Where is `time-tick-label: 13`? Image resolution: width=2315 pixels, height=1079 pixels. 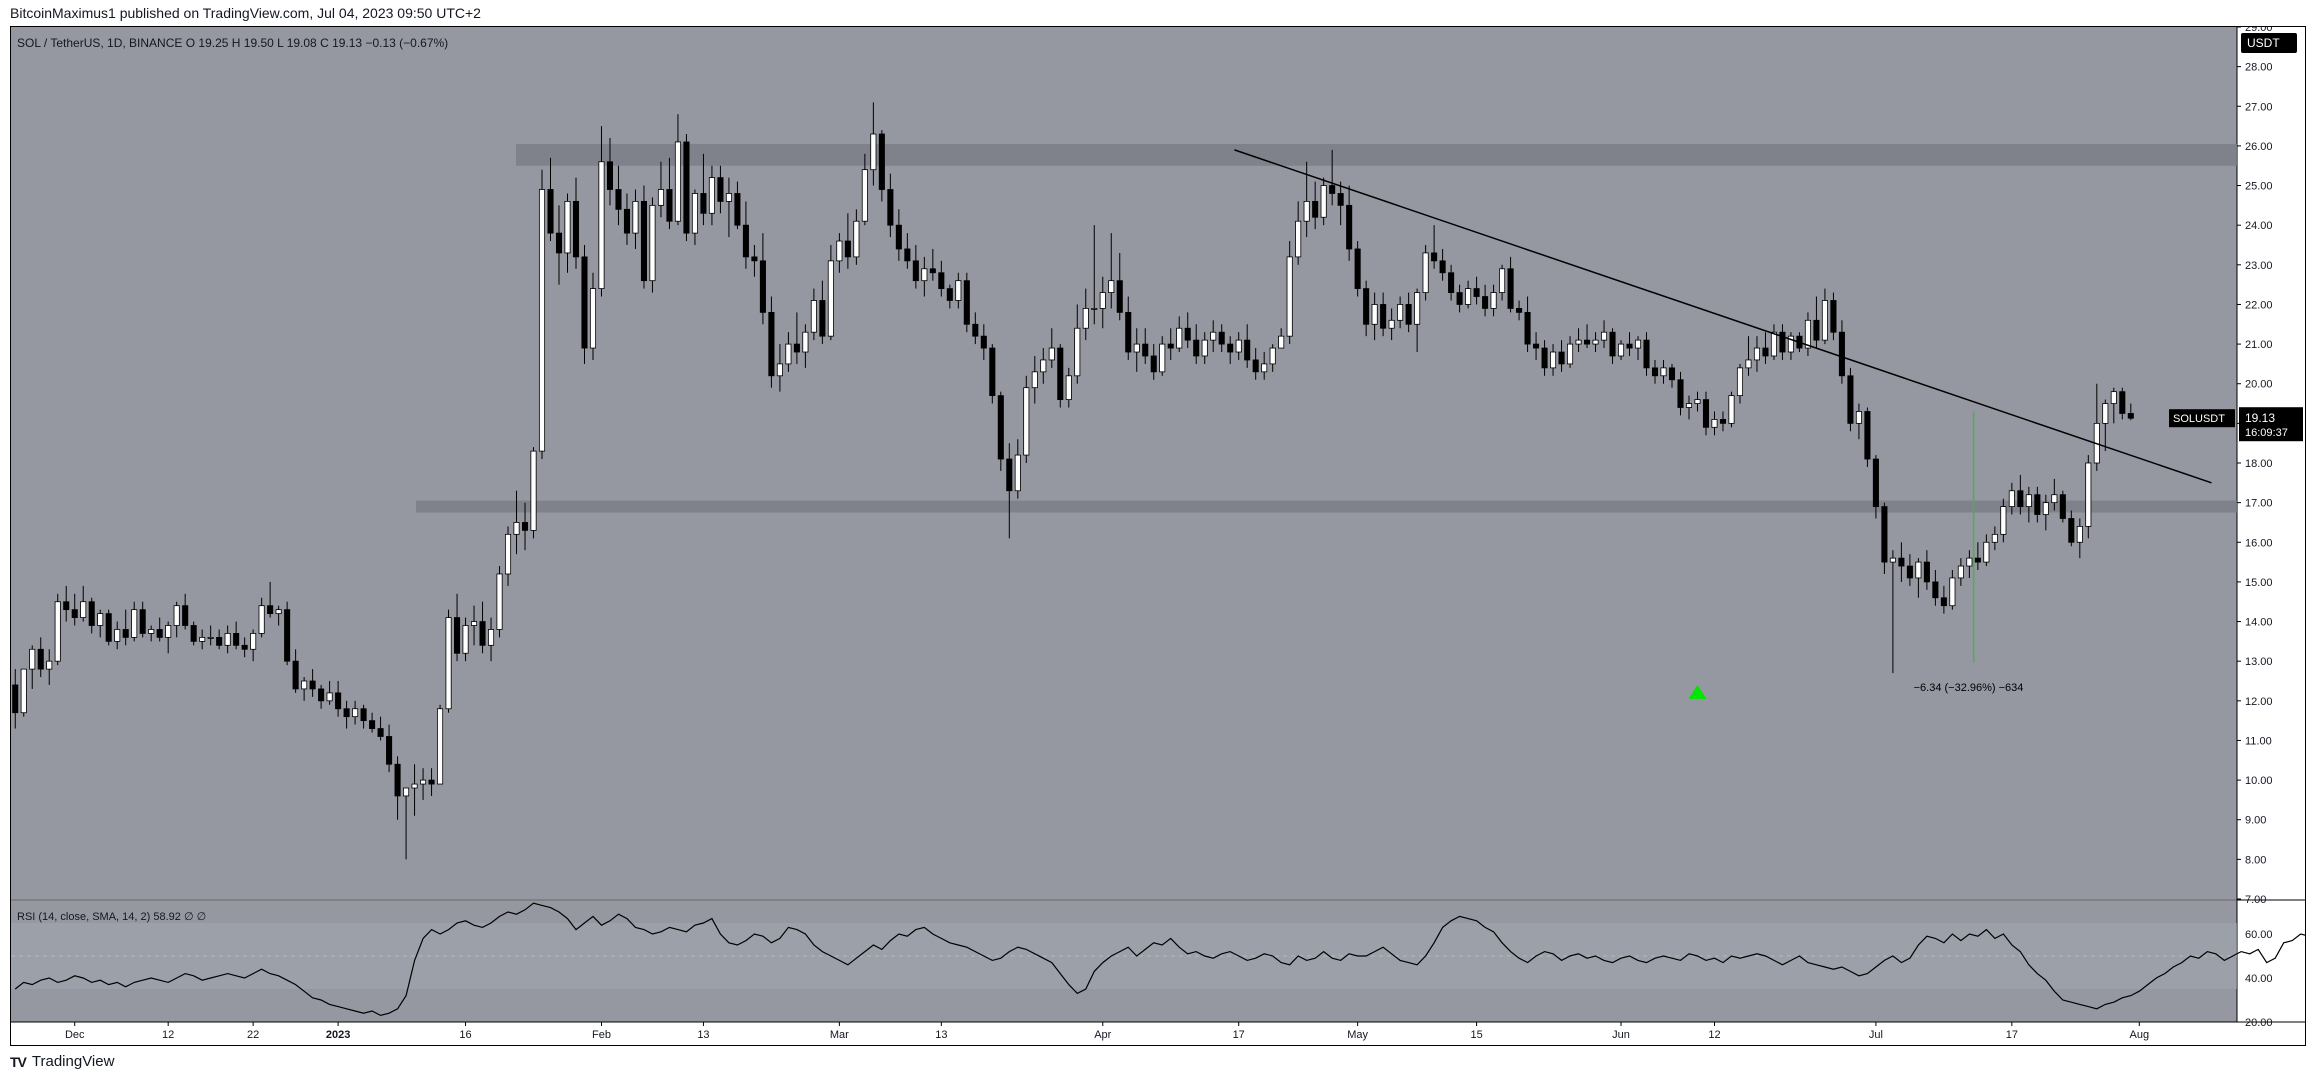 time-tick-label: 13 is located at coordinates (703, 1035).